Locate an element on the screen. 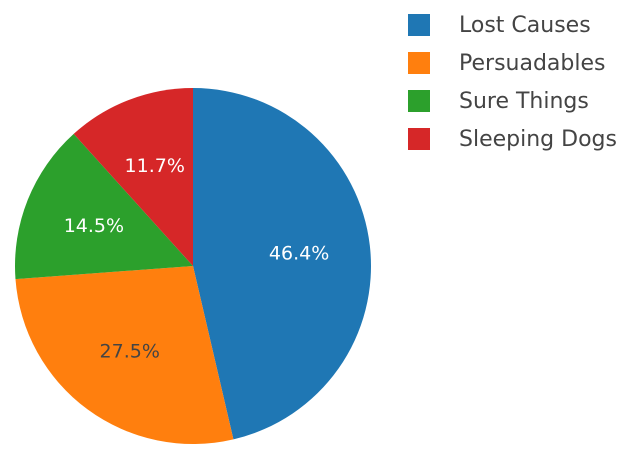 The width and height of the screenshot is (626, 456). legend-swatch-lost-causes is located at coordinates (419, 25).